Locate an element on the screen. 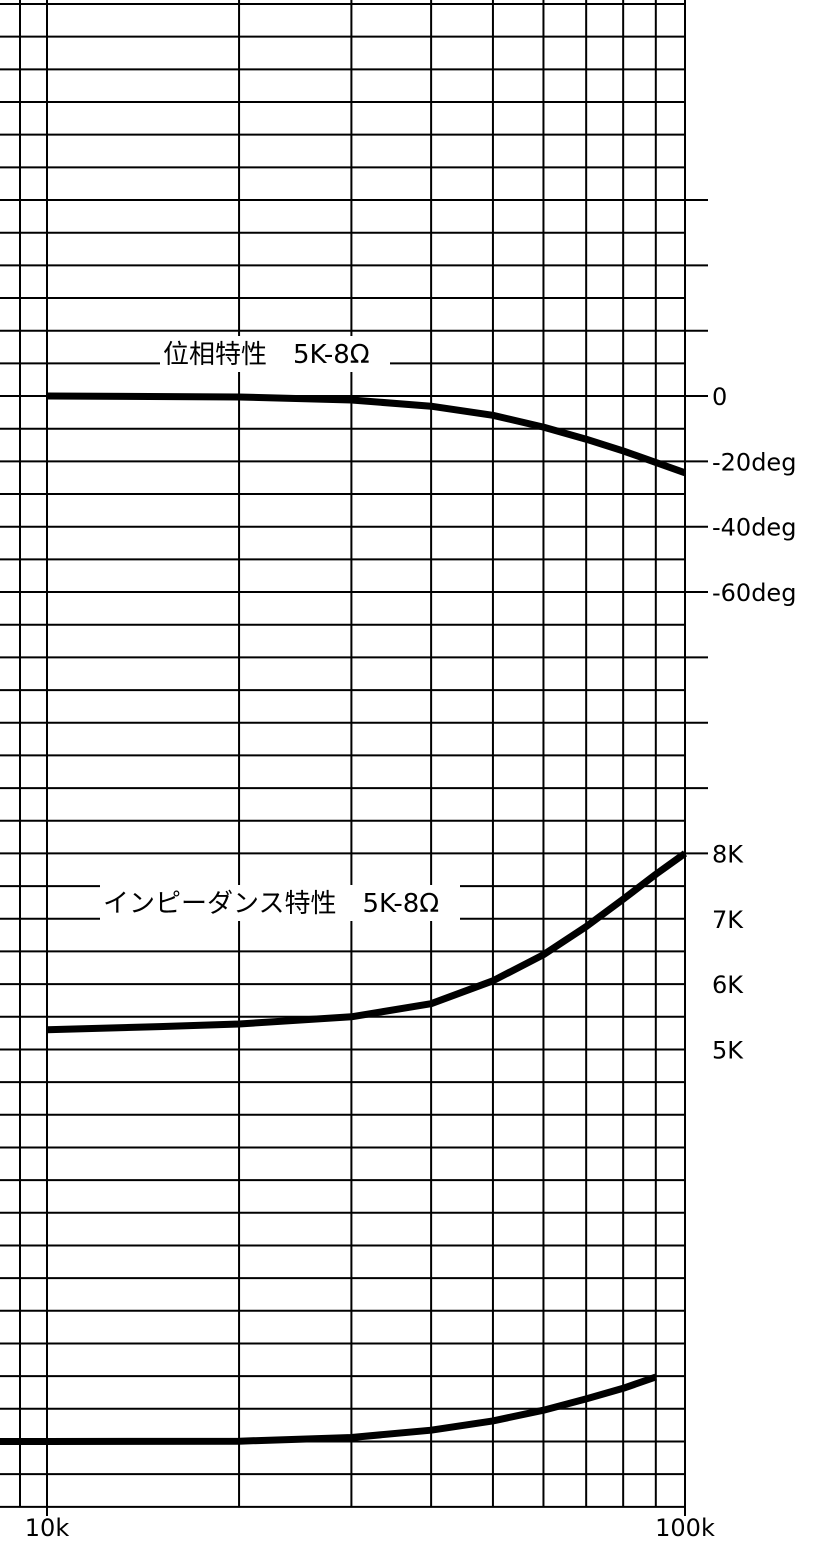  phase-annotation: 位相特性 5K-8Ω is located at coordinates (266, 355).